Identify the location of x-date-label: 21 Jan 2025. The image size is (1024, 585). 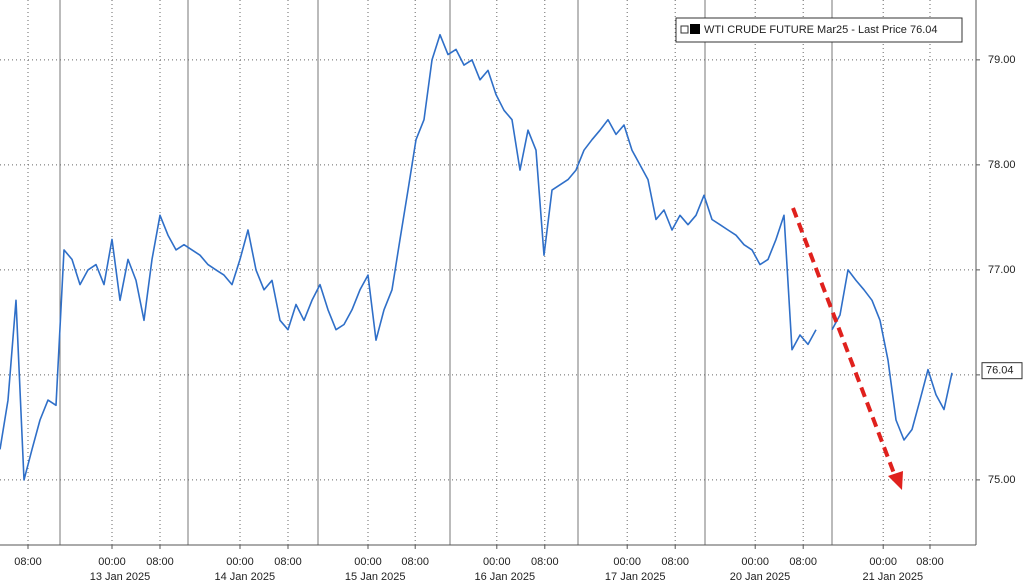
(893, 577).